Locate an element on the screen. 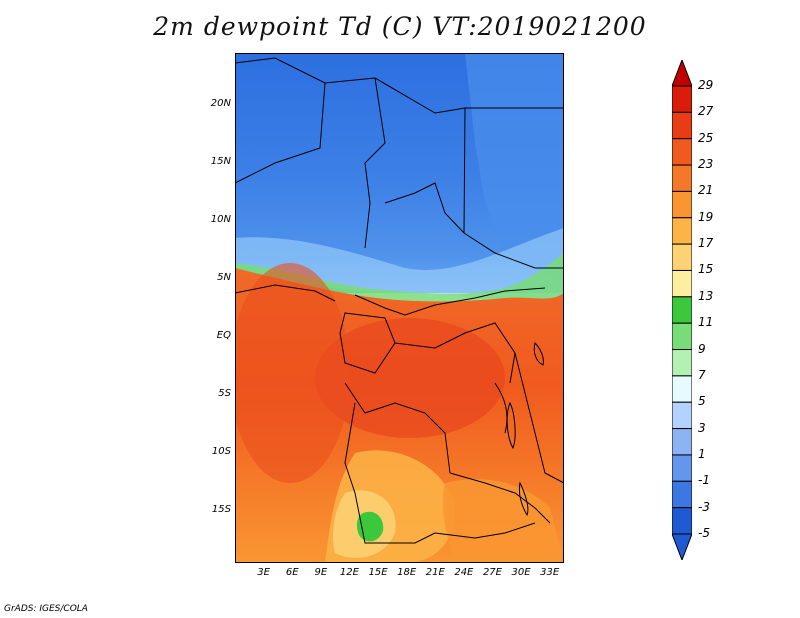  colorbar-label: 29 is located at coordinates (706, 85).